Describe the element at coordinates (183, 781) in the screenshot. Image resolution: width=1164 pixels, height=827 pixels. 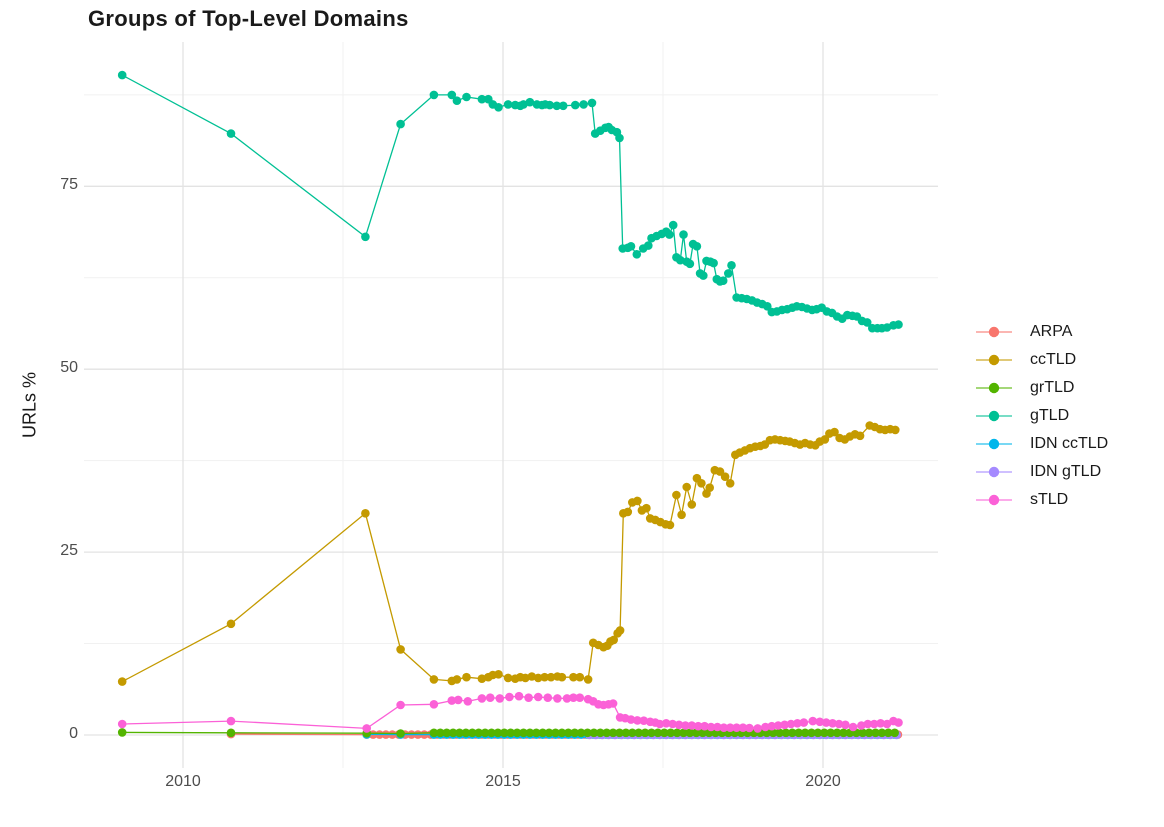
I see `x-tick-label: 2010` at that location.